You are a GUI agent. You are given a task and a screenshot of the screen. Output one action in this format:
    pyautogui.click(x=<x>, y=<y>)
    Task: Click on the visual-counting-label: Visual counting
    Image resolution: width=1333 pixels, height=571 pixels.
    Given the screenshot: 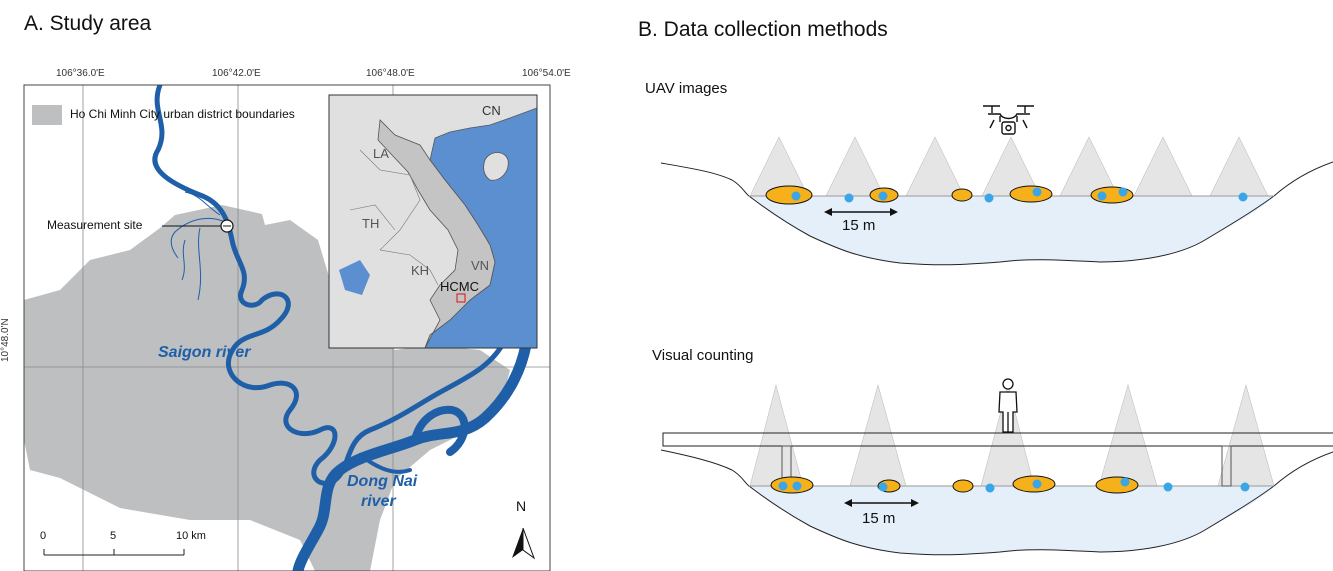 What is the action you would take?
    pyautogui.click(x=703, y=355)
    